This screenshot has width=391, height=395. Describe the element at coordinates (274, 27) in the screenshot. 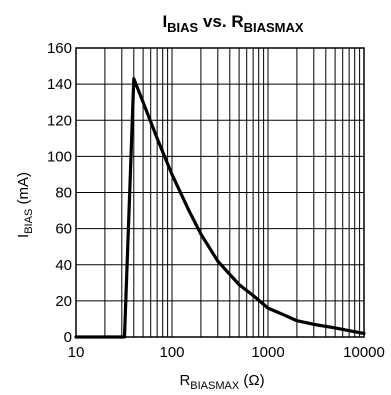

I see `title-biasmax-subscript: BIASMAX` at that location.